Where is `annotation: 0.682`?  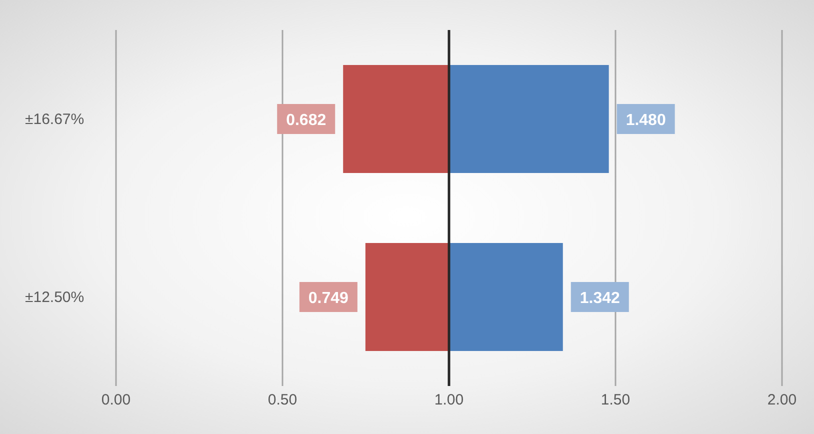
annotation: 0.682 is located at coordinates (306, 120).